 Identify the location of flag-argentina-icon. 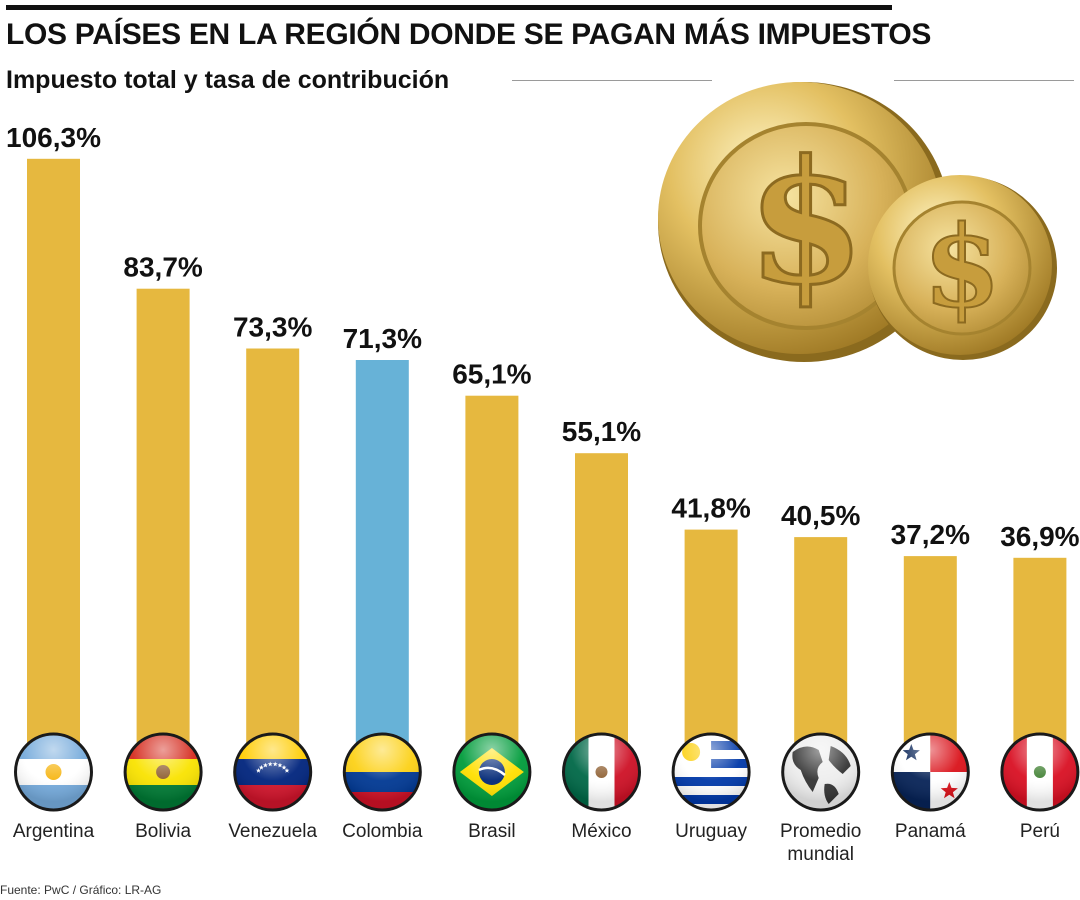
(53, 772).